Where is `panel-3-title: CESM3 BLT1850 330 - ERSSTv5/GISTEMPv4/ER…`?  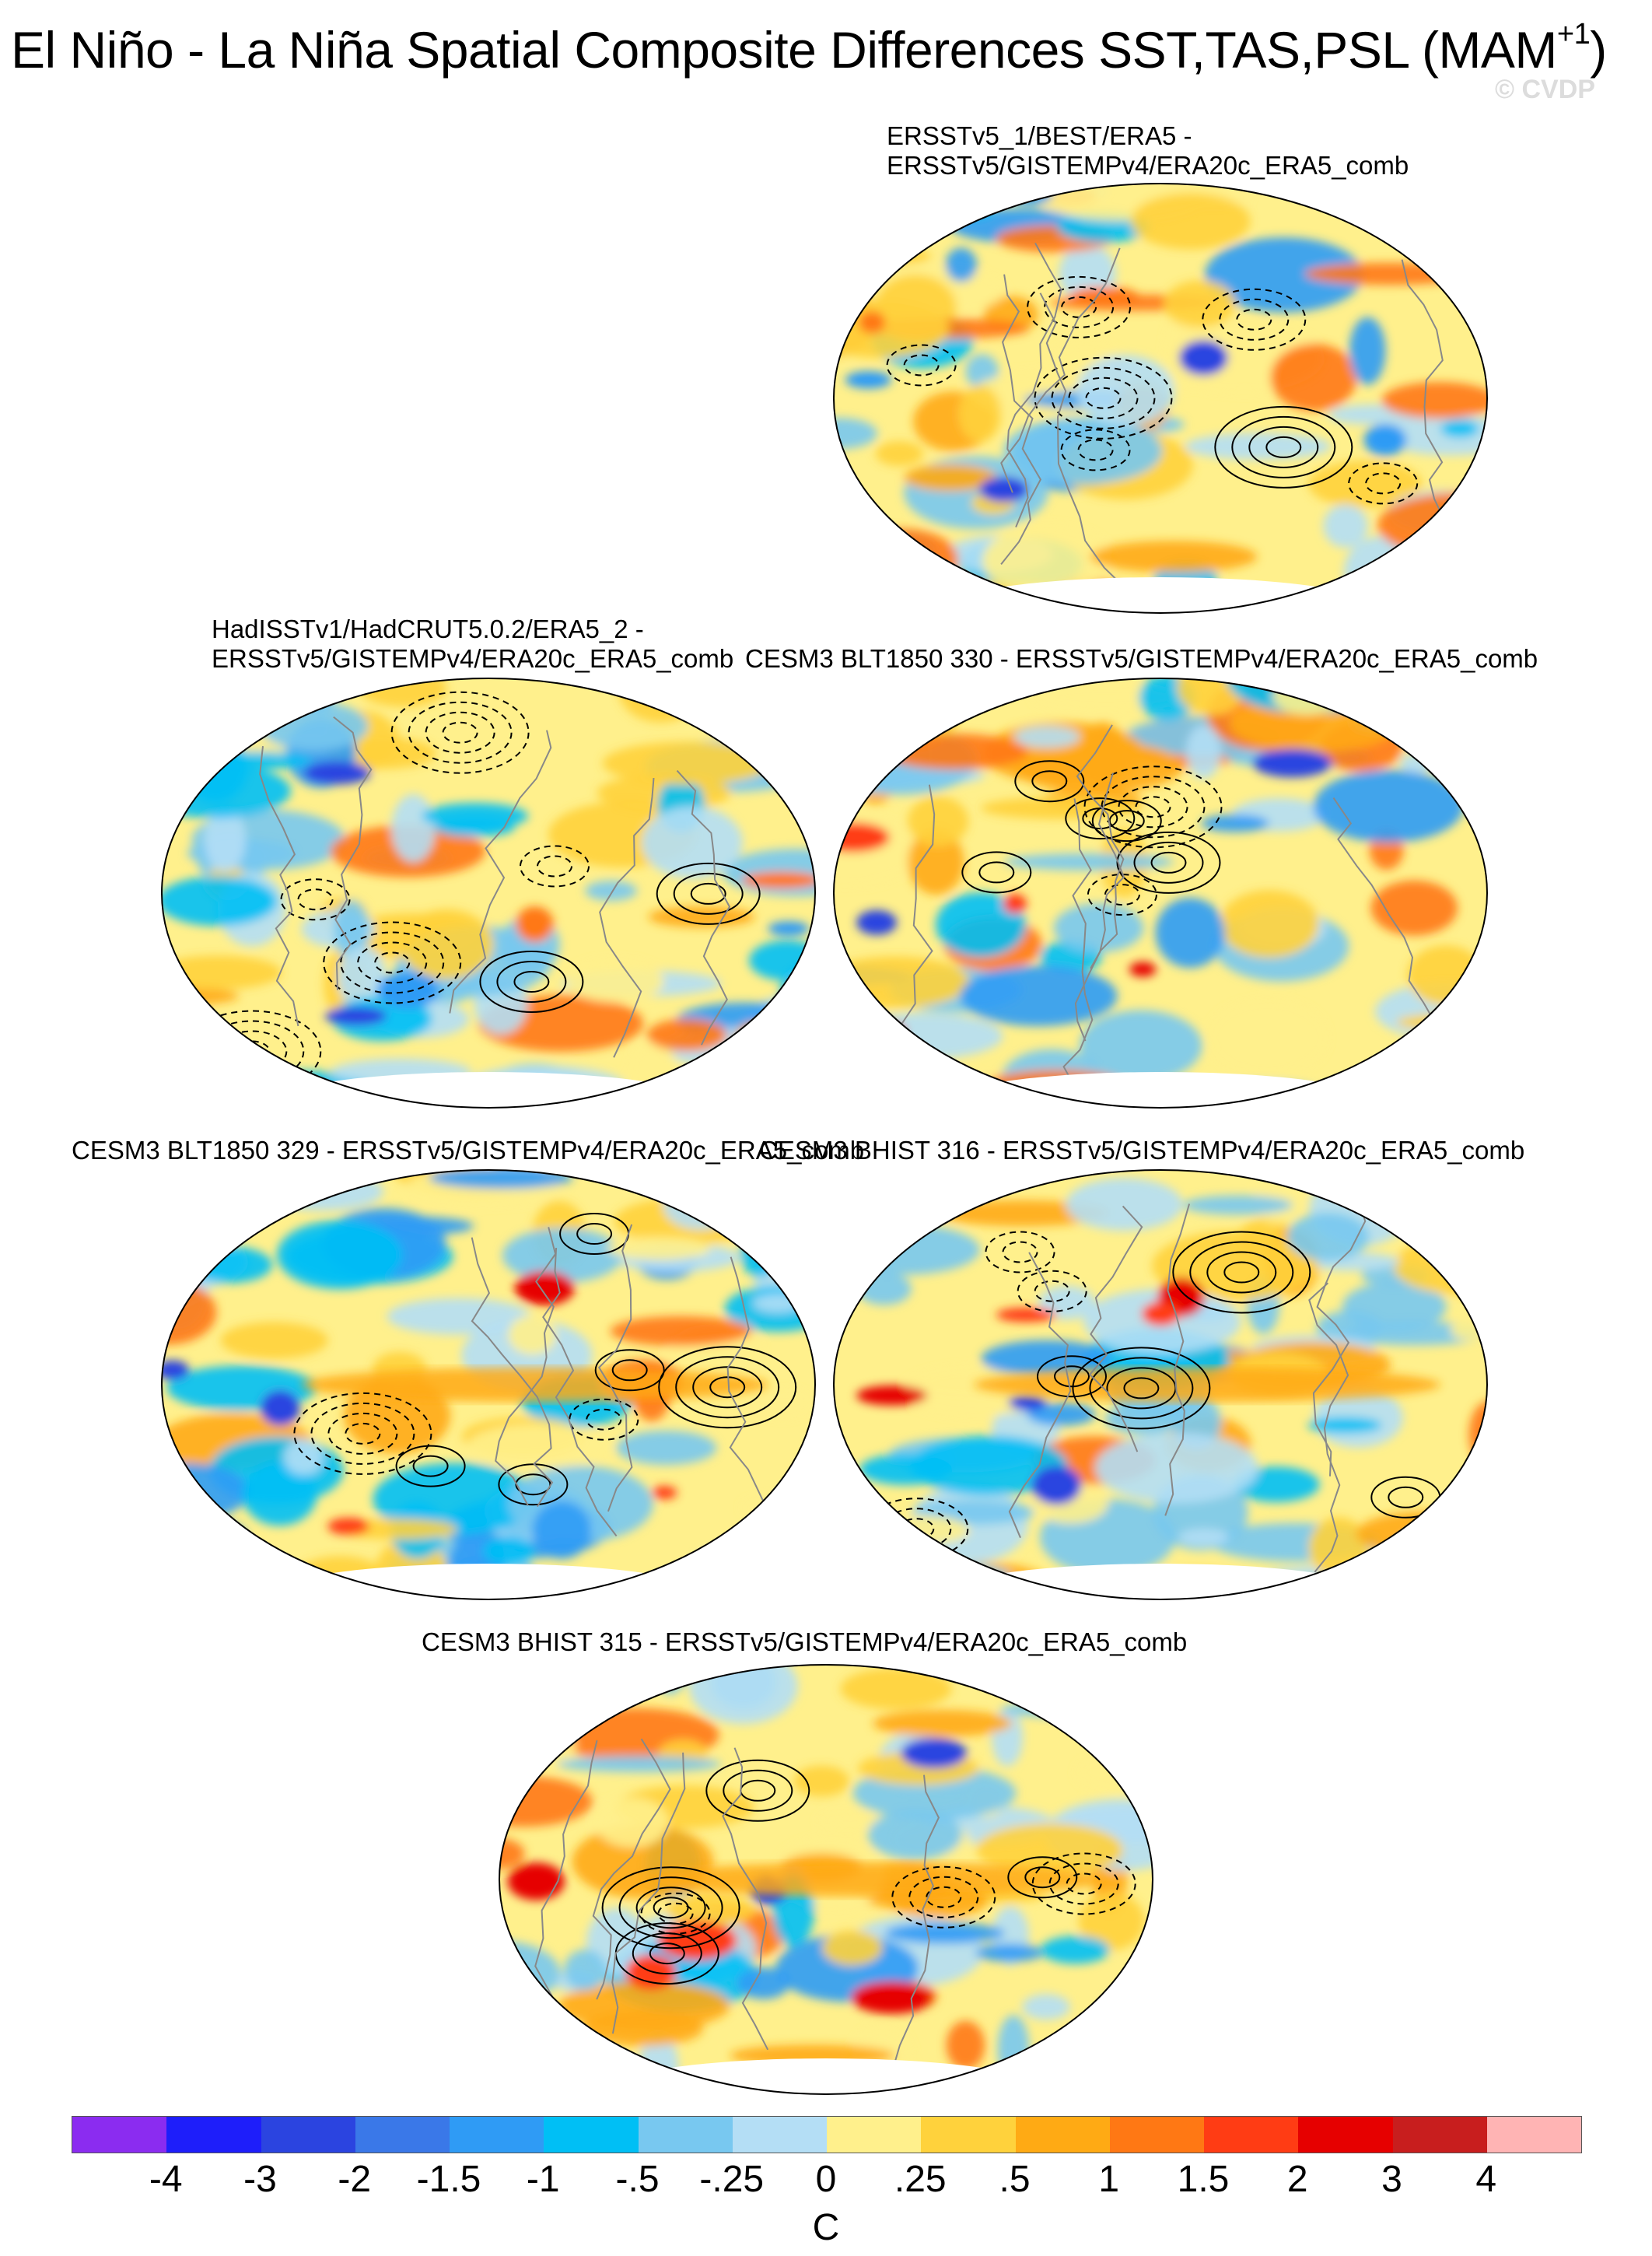 panel-3-title: CESM3 BLT1850 330 - ERSSTv5/GISTEMPv4/ER… is located at coordinates (1142, 658).